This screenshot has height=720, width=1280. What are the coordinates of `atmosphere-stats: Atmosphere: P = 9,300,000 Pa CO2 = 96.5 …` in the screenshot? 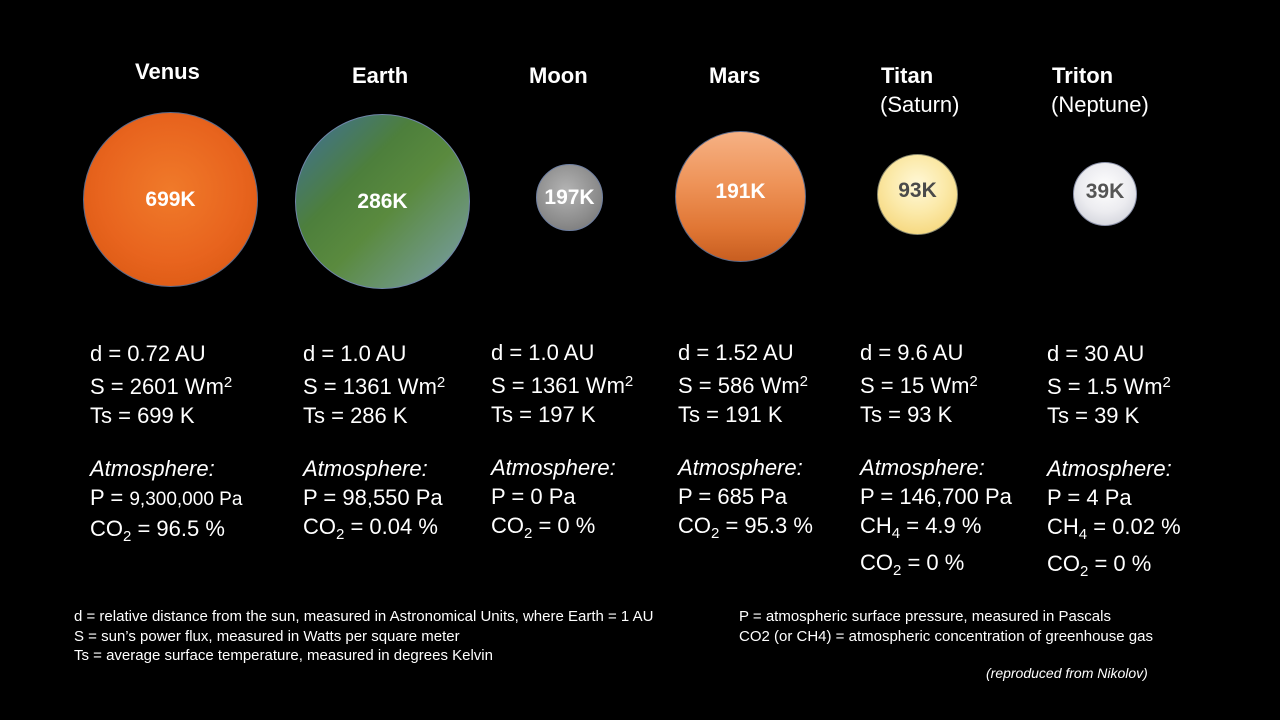 It's located at (166, 502).